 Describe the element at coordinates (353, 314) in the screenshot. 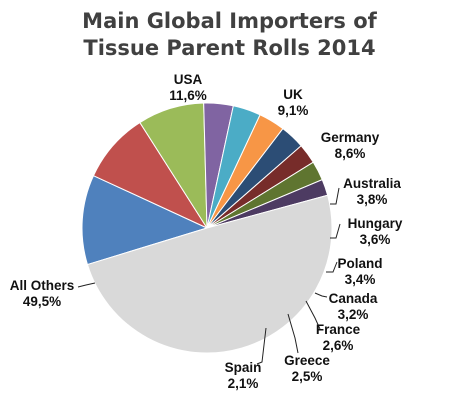

I see `slice-value-canada: 3,2%` at that location.